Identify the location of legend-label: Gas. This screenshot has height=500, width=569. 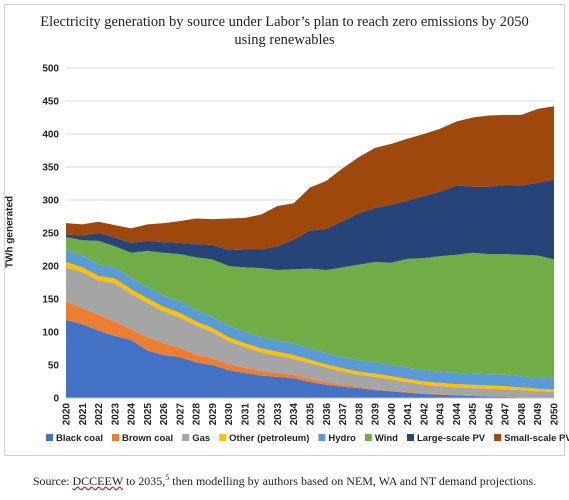
(201, 438).